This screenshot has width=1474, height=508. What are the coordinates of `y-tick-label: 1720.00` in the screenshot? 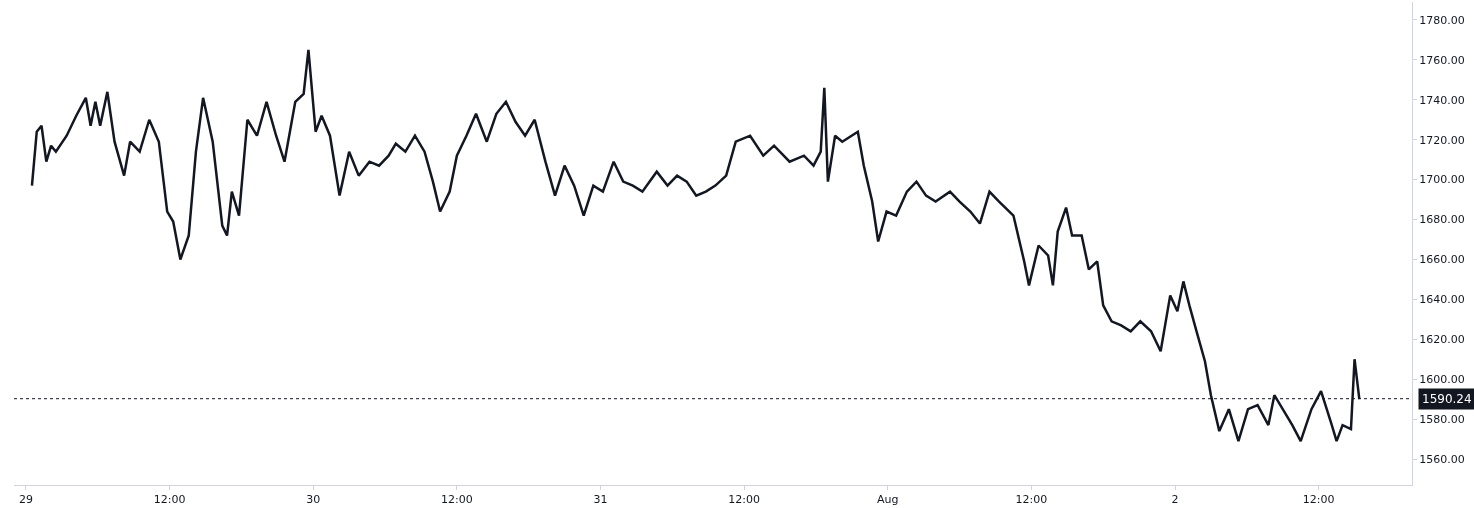 It's located at (1442, 140).